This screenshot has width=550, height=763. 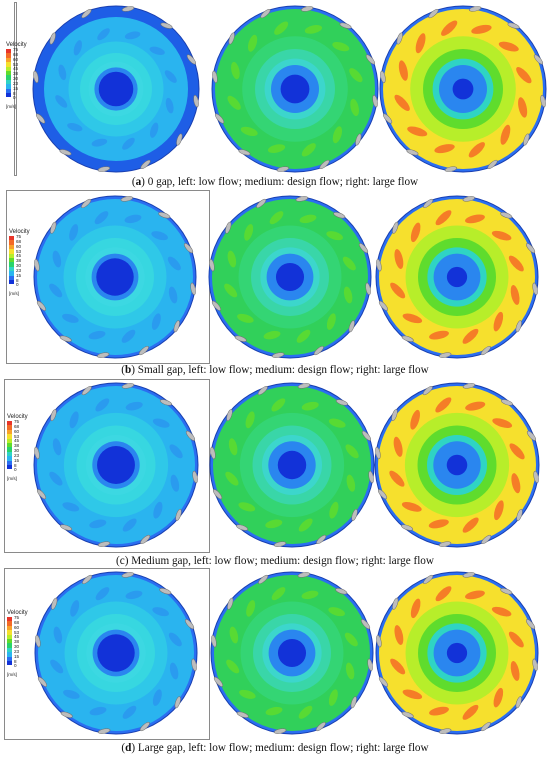 What do you see at coordinates (138, 182) in the screenshot?
I see `panel-letter: a` at bounding box center [138, 182].